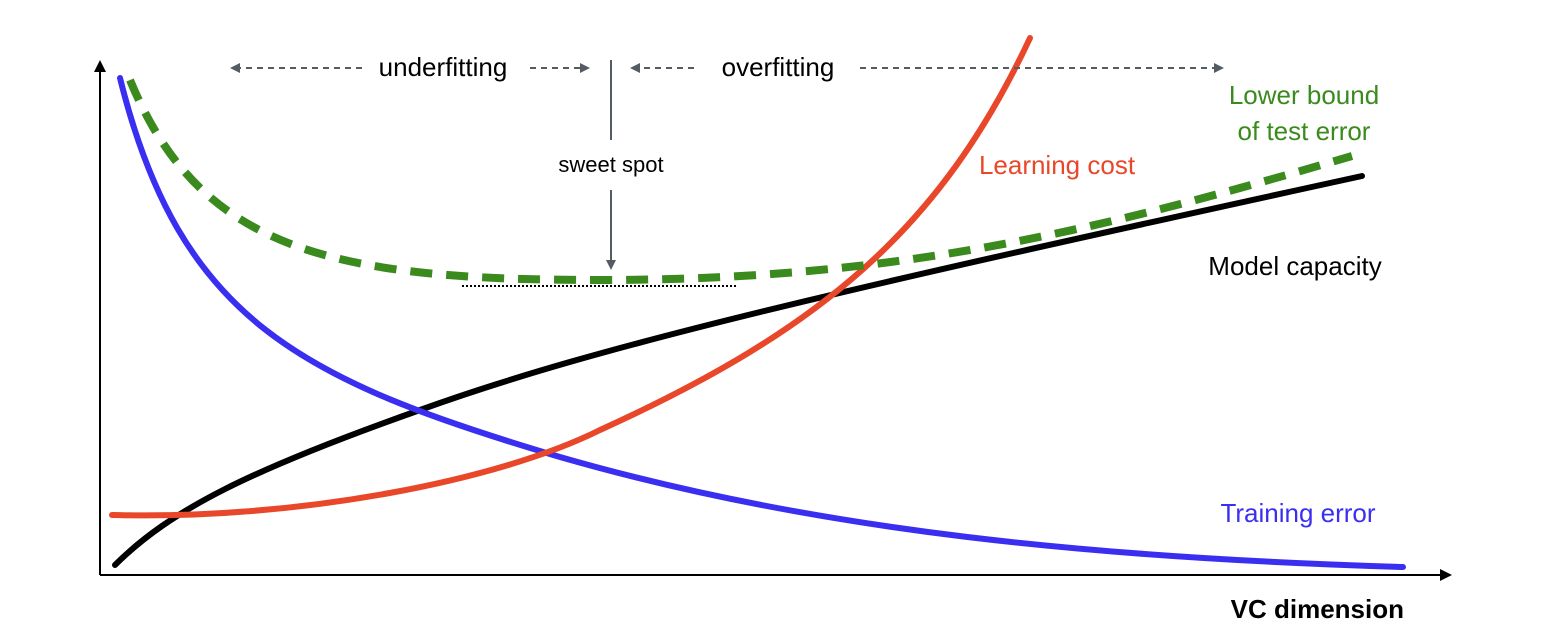 This screenshot has height=640, width=1548. What do you see at coordinates (1317, 609) in the screenshot?
I see `x-axis-label: VC dimension` at bounding box center [1317, 609].